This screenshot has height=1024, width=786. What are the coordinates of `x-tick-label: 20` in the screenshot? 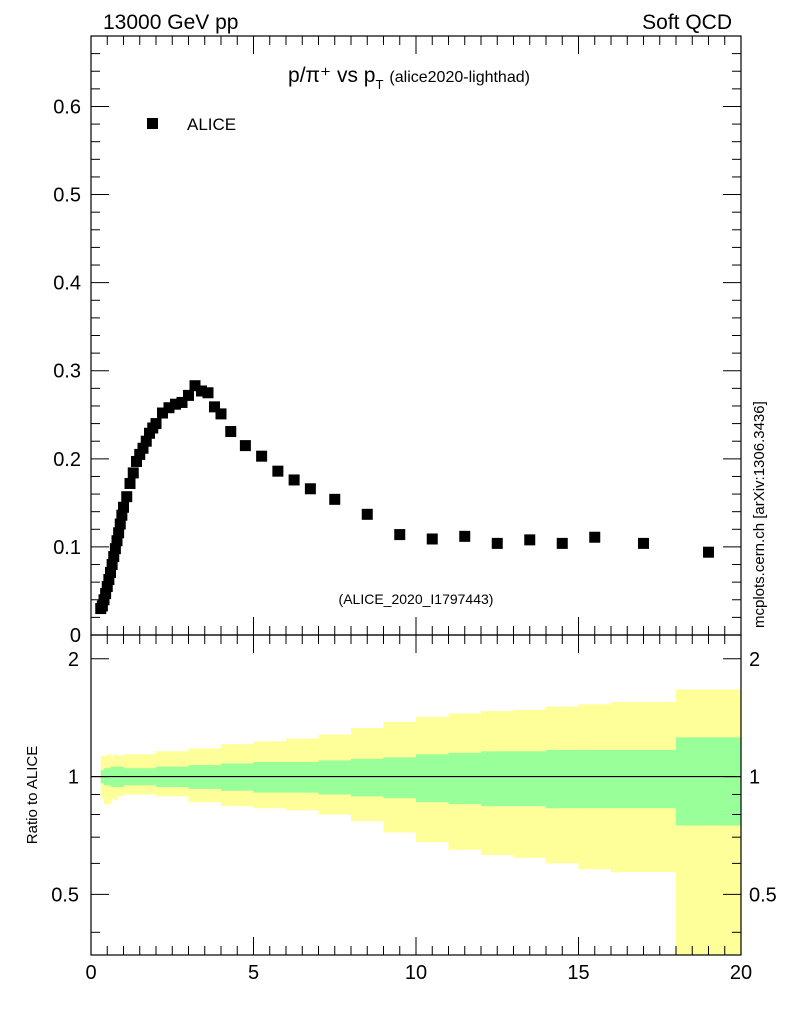 It's located at (741, 973).